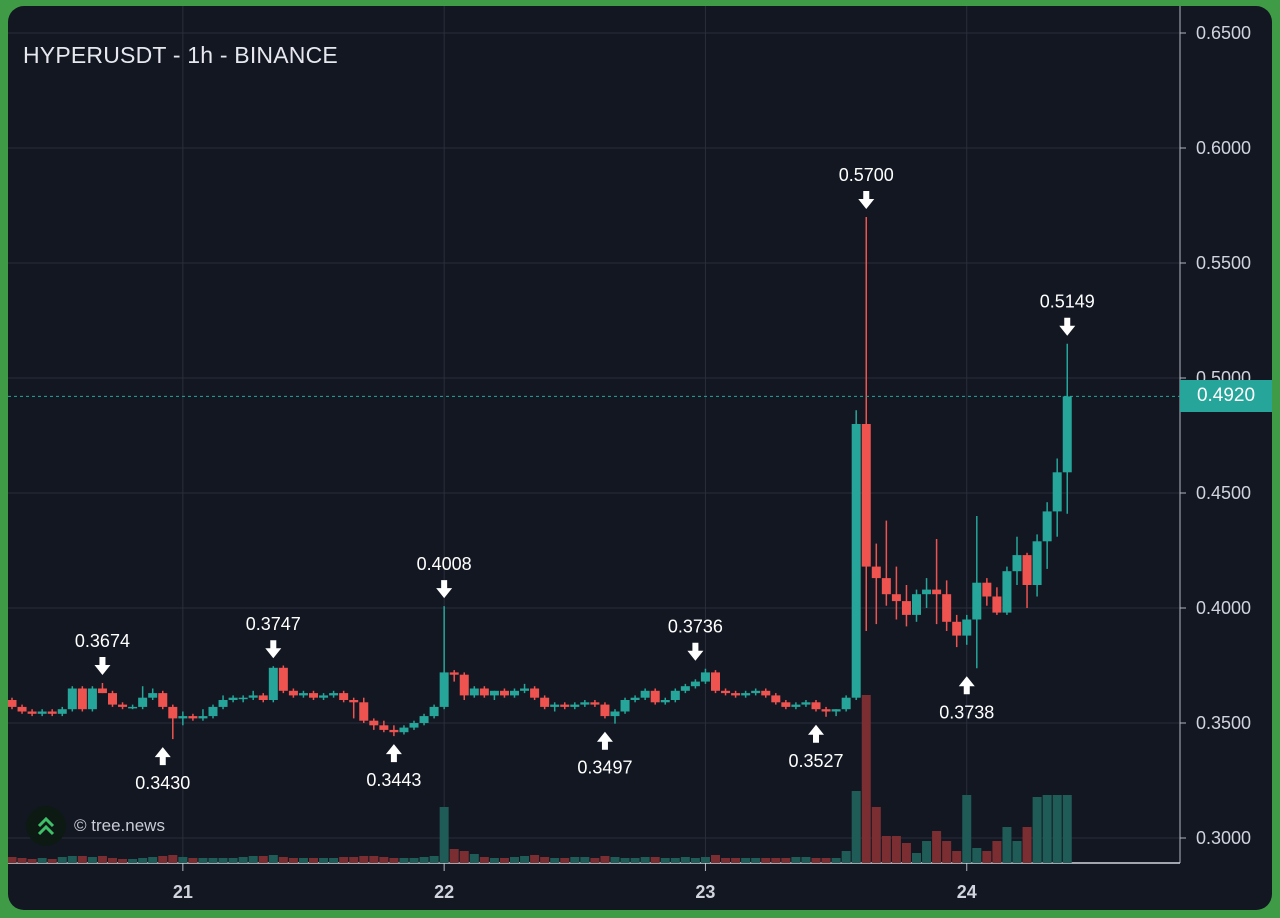  What do you see at coordinates (183, 892) in the screenshot?
I see `x-tick-label: 21` at bounding box center [183, 892].